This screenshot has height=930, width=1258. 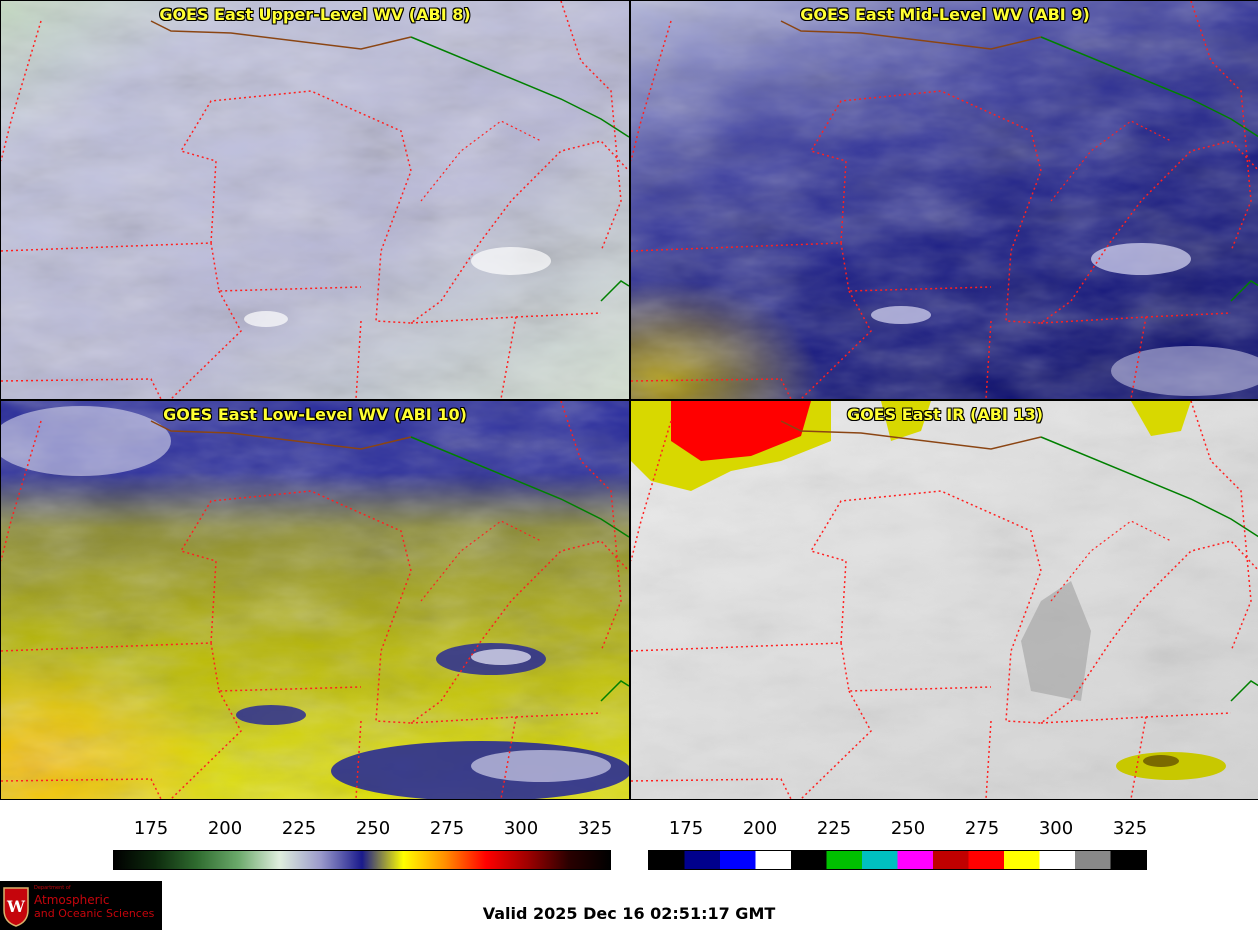 I want to click on panel-title: GOES East Upper-Level WV (ABI 8), so click(x=315, y=14).